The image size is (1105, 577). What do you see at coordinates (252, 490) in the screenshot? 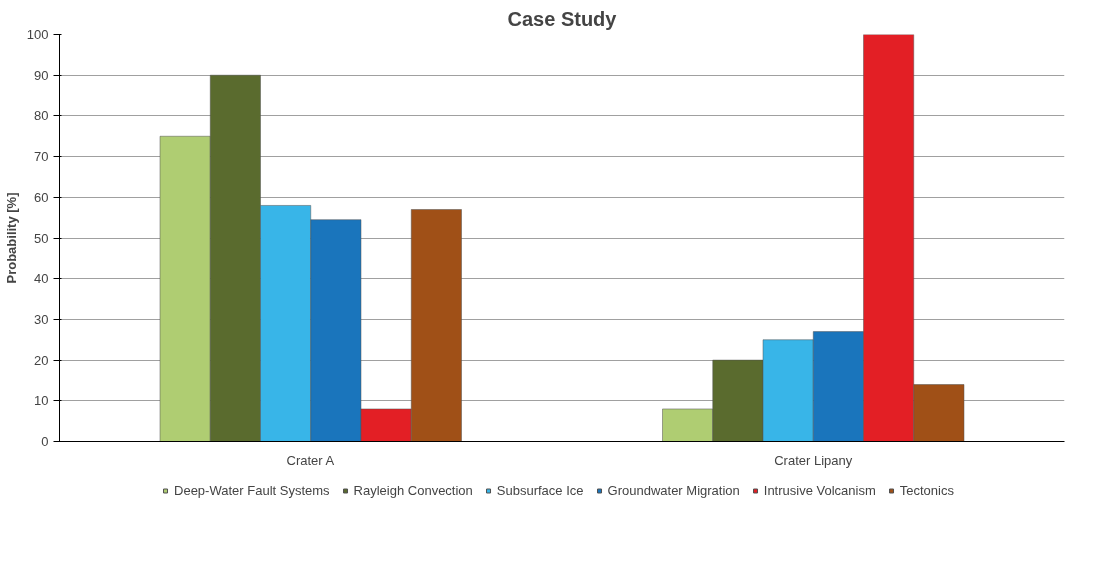
I see `legend-label: Deep-Water Fault Systems` at bounding box center [252, 490].